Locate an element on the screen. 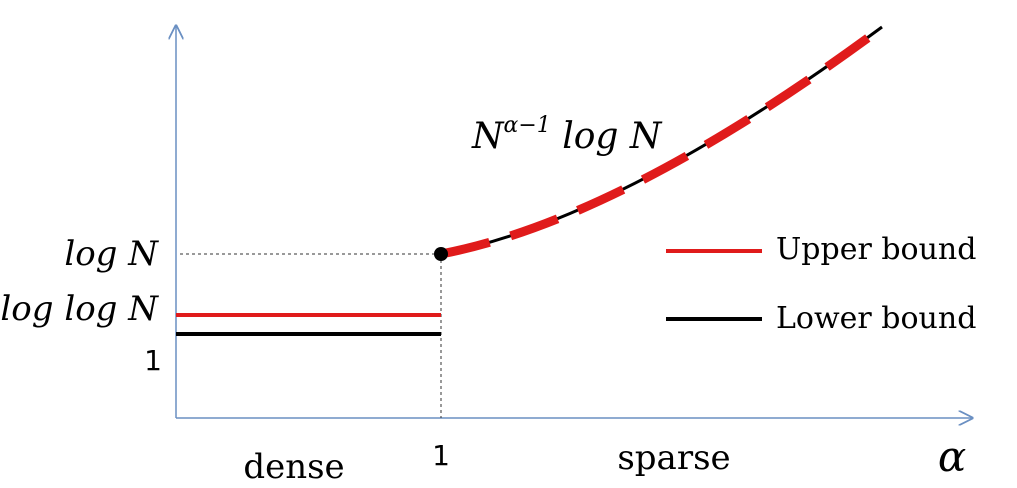 The image size is (1017, 488). legend-lower-label: Lower bound is located at coordinates (876, 318).